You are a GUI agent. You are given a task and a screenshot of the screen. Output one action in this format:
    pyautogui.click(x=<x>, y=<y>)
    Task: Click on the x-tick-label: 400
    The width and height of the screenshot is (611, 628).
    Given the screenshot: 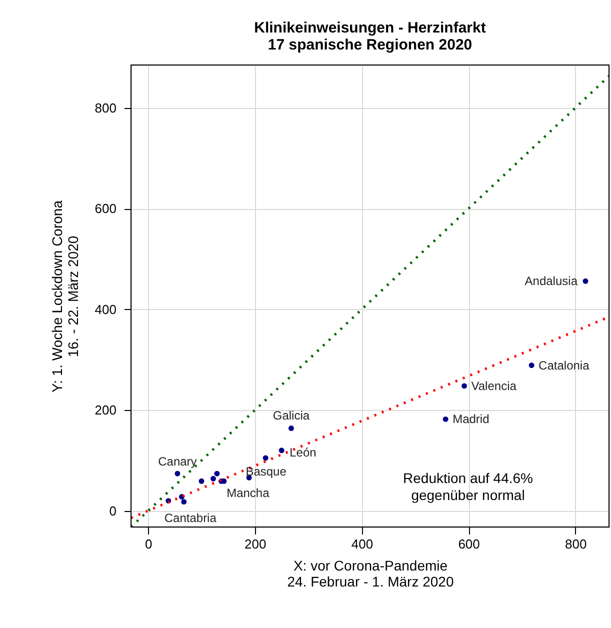 What is the action you would take?
    pyautogui.click(x=362, y=544)
    